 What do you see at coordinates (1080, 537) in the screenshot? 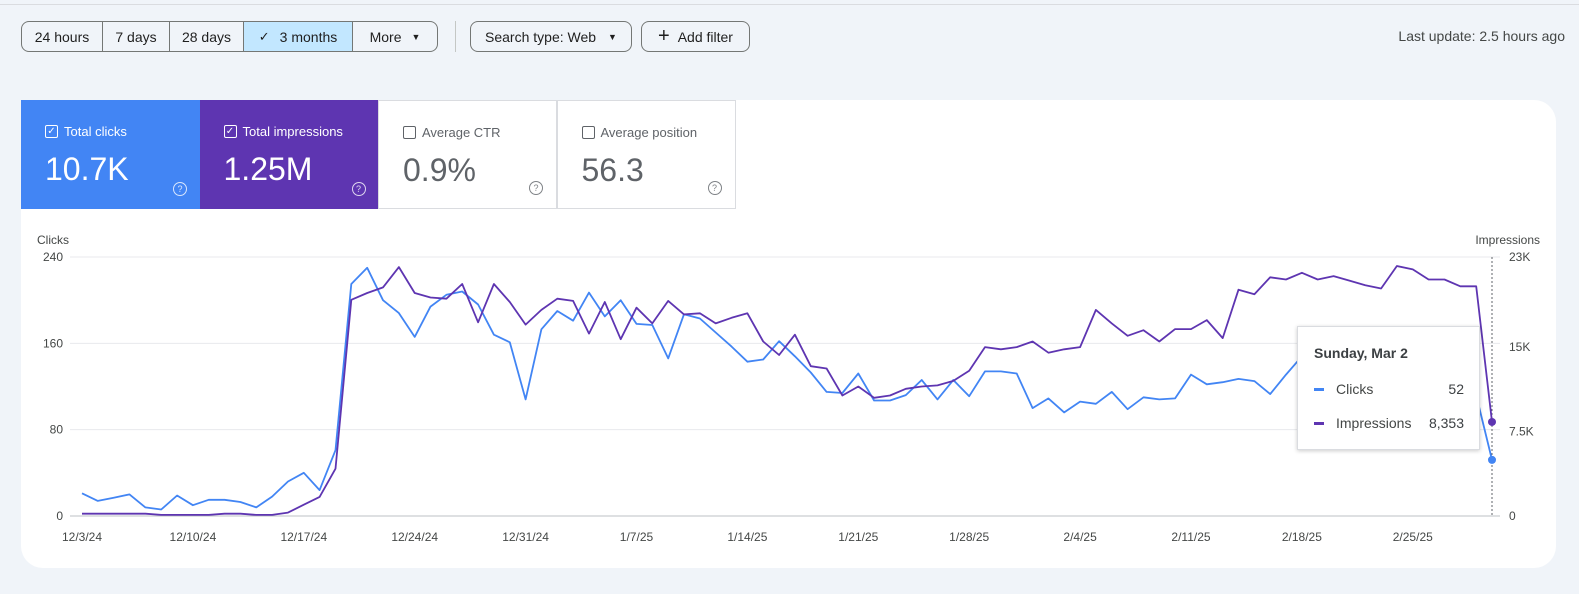
I see `x-tick-label: 2/4/25` at bounding box center [1080, 537].